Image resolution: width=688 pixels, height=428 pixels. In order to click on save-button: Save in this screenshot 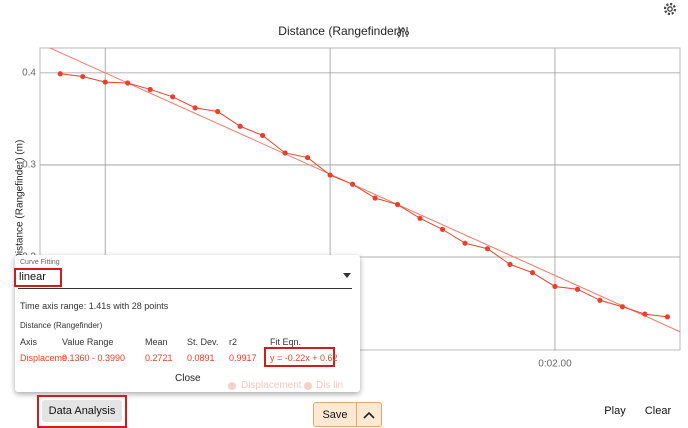, I will do `click(335, 414)`.